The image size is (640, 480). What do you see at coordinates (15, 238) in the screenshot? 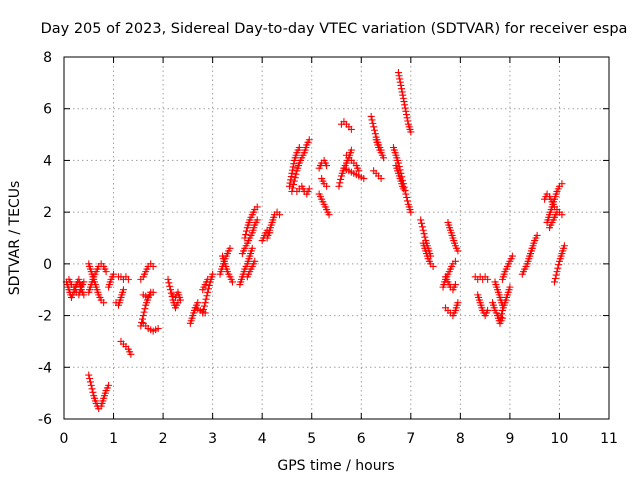
I see `y-axis-label: SDTVAR / TECUs` at bounding box center [15, 238].